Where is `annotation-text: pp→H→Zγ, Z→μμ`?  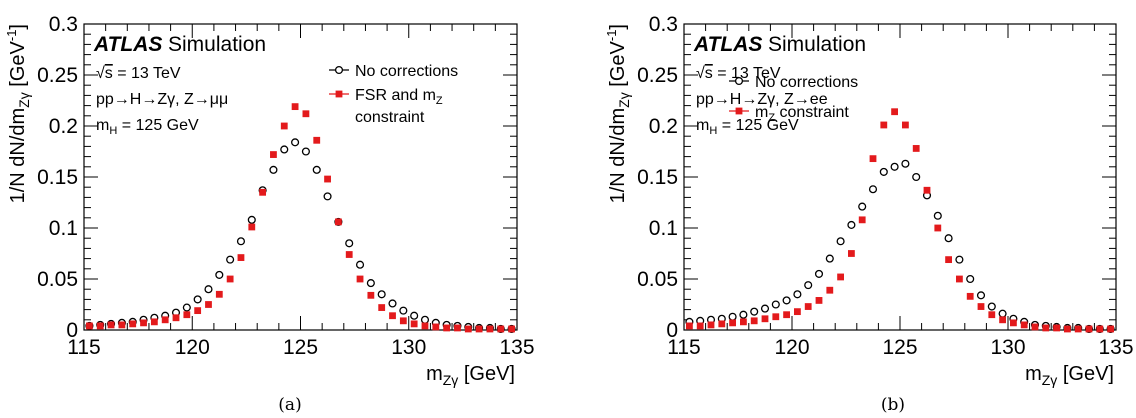 annotation-text: pp→H→Zγ, Z→μμ is located at coordinates (162, 99).